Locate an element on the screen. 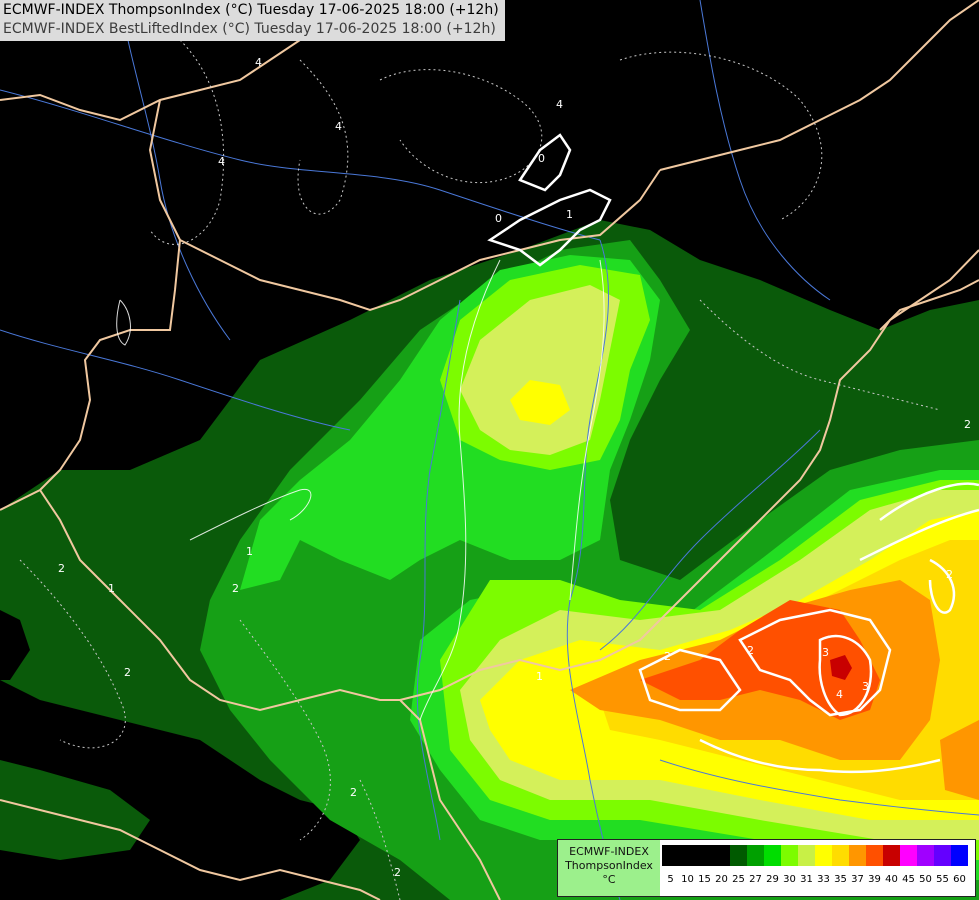 Image resolution: width=979 pixels, height=900 pixels. legend-tick: 30 is located at coordinates (789, 879).